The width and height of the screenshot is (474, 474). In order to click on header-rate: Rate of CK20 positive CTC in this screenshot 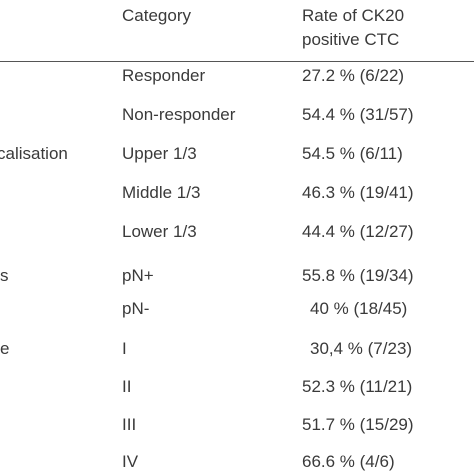, I will do `click(353, 28)`.